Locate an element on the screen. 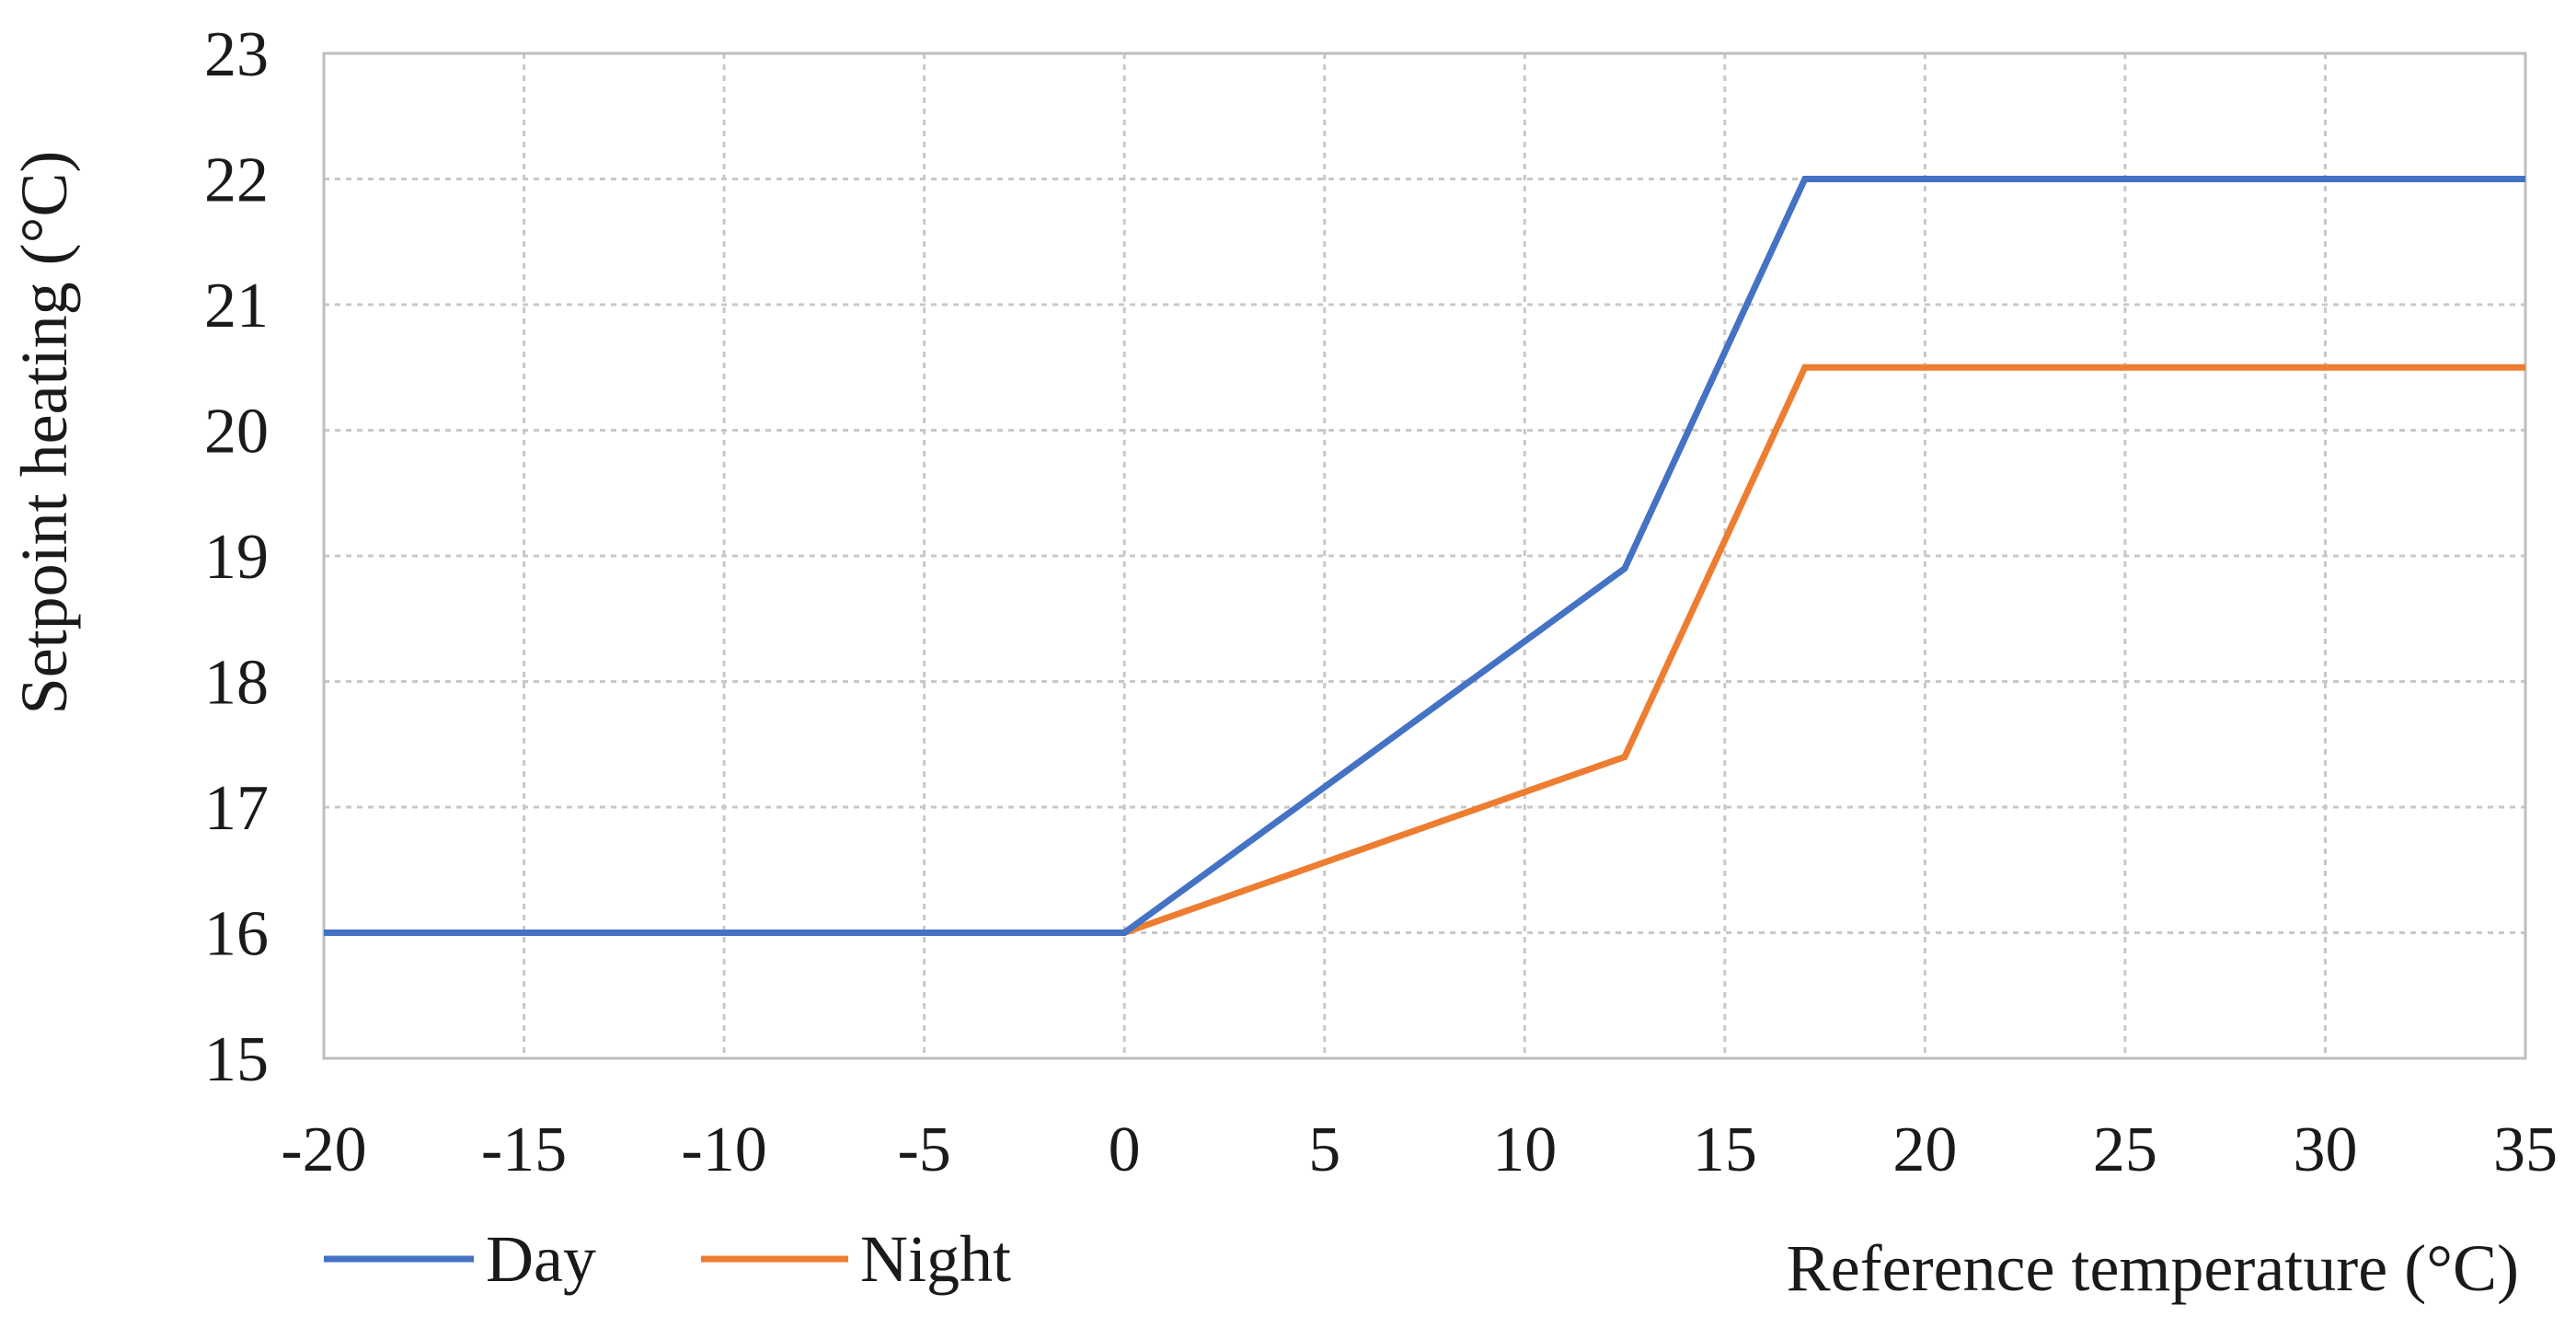  y-tick-labels: 15 16 17 18 19 20 21 22 23 is located at coordinates (236, 557).